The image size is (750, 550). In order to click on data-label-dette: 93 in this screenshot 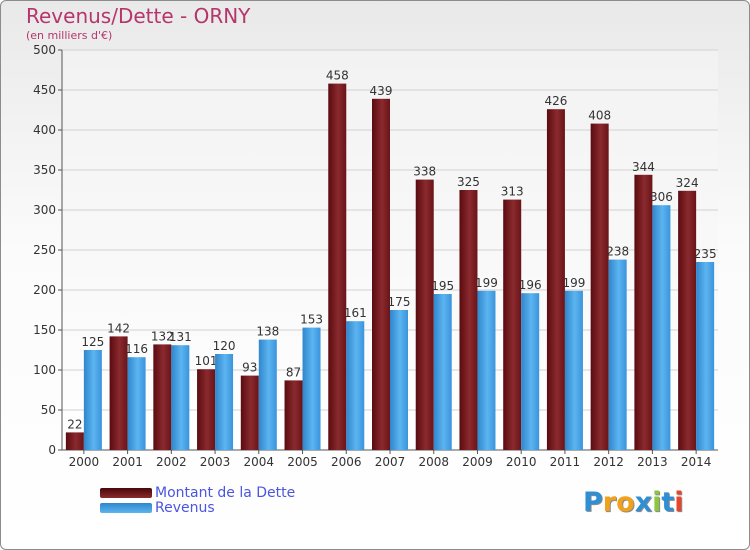, I will do `click(249, 368)`.